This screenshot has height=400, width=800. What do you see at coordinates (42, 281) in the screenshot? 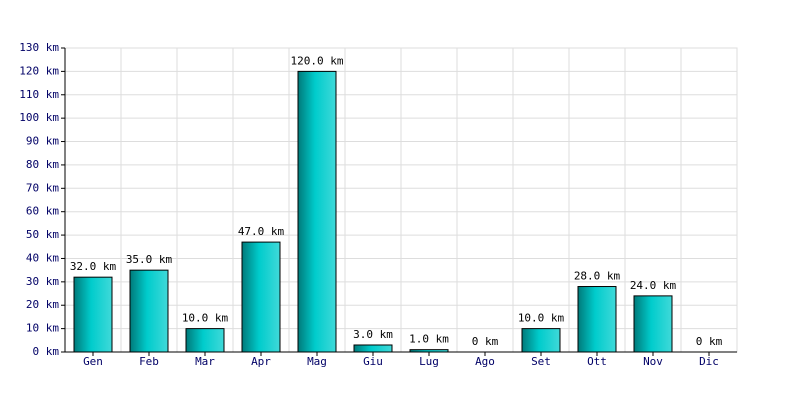
I see `y-tick-label: 30 km` at bounding box center [42, 281].